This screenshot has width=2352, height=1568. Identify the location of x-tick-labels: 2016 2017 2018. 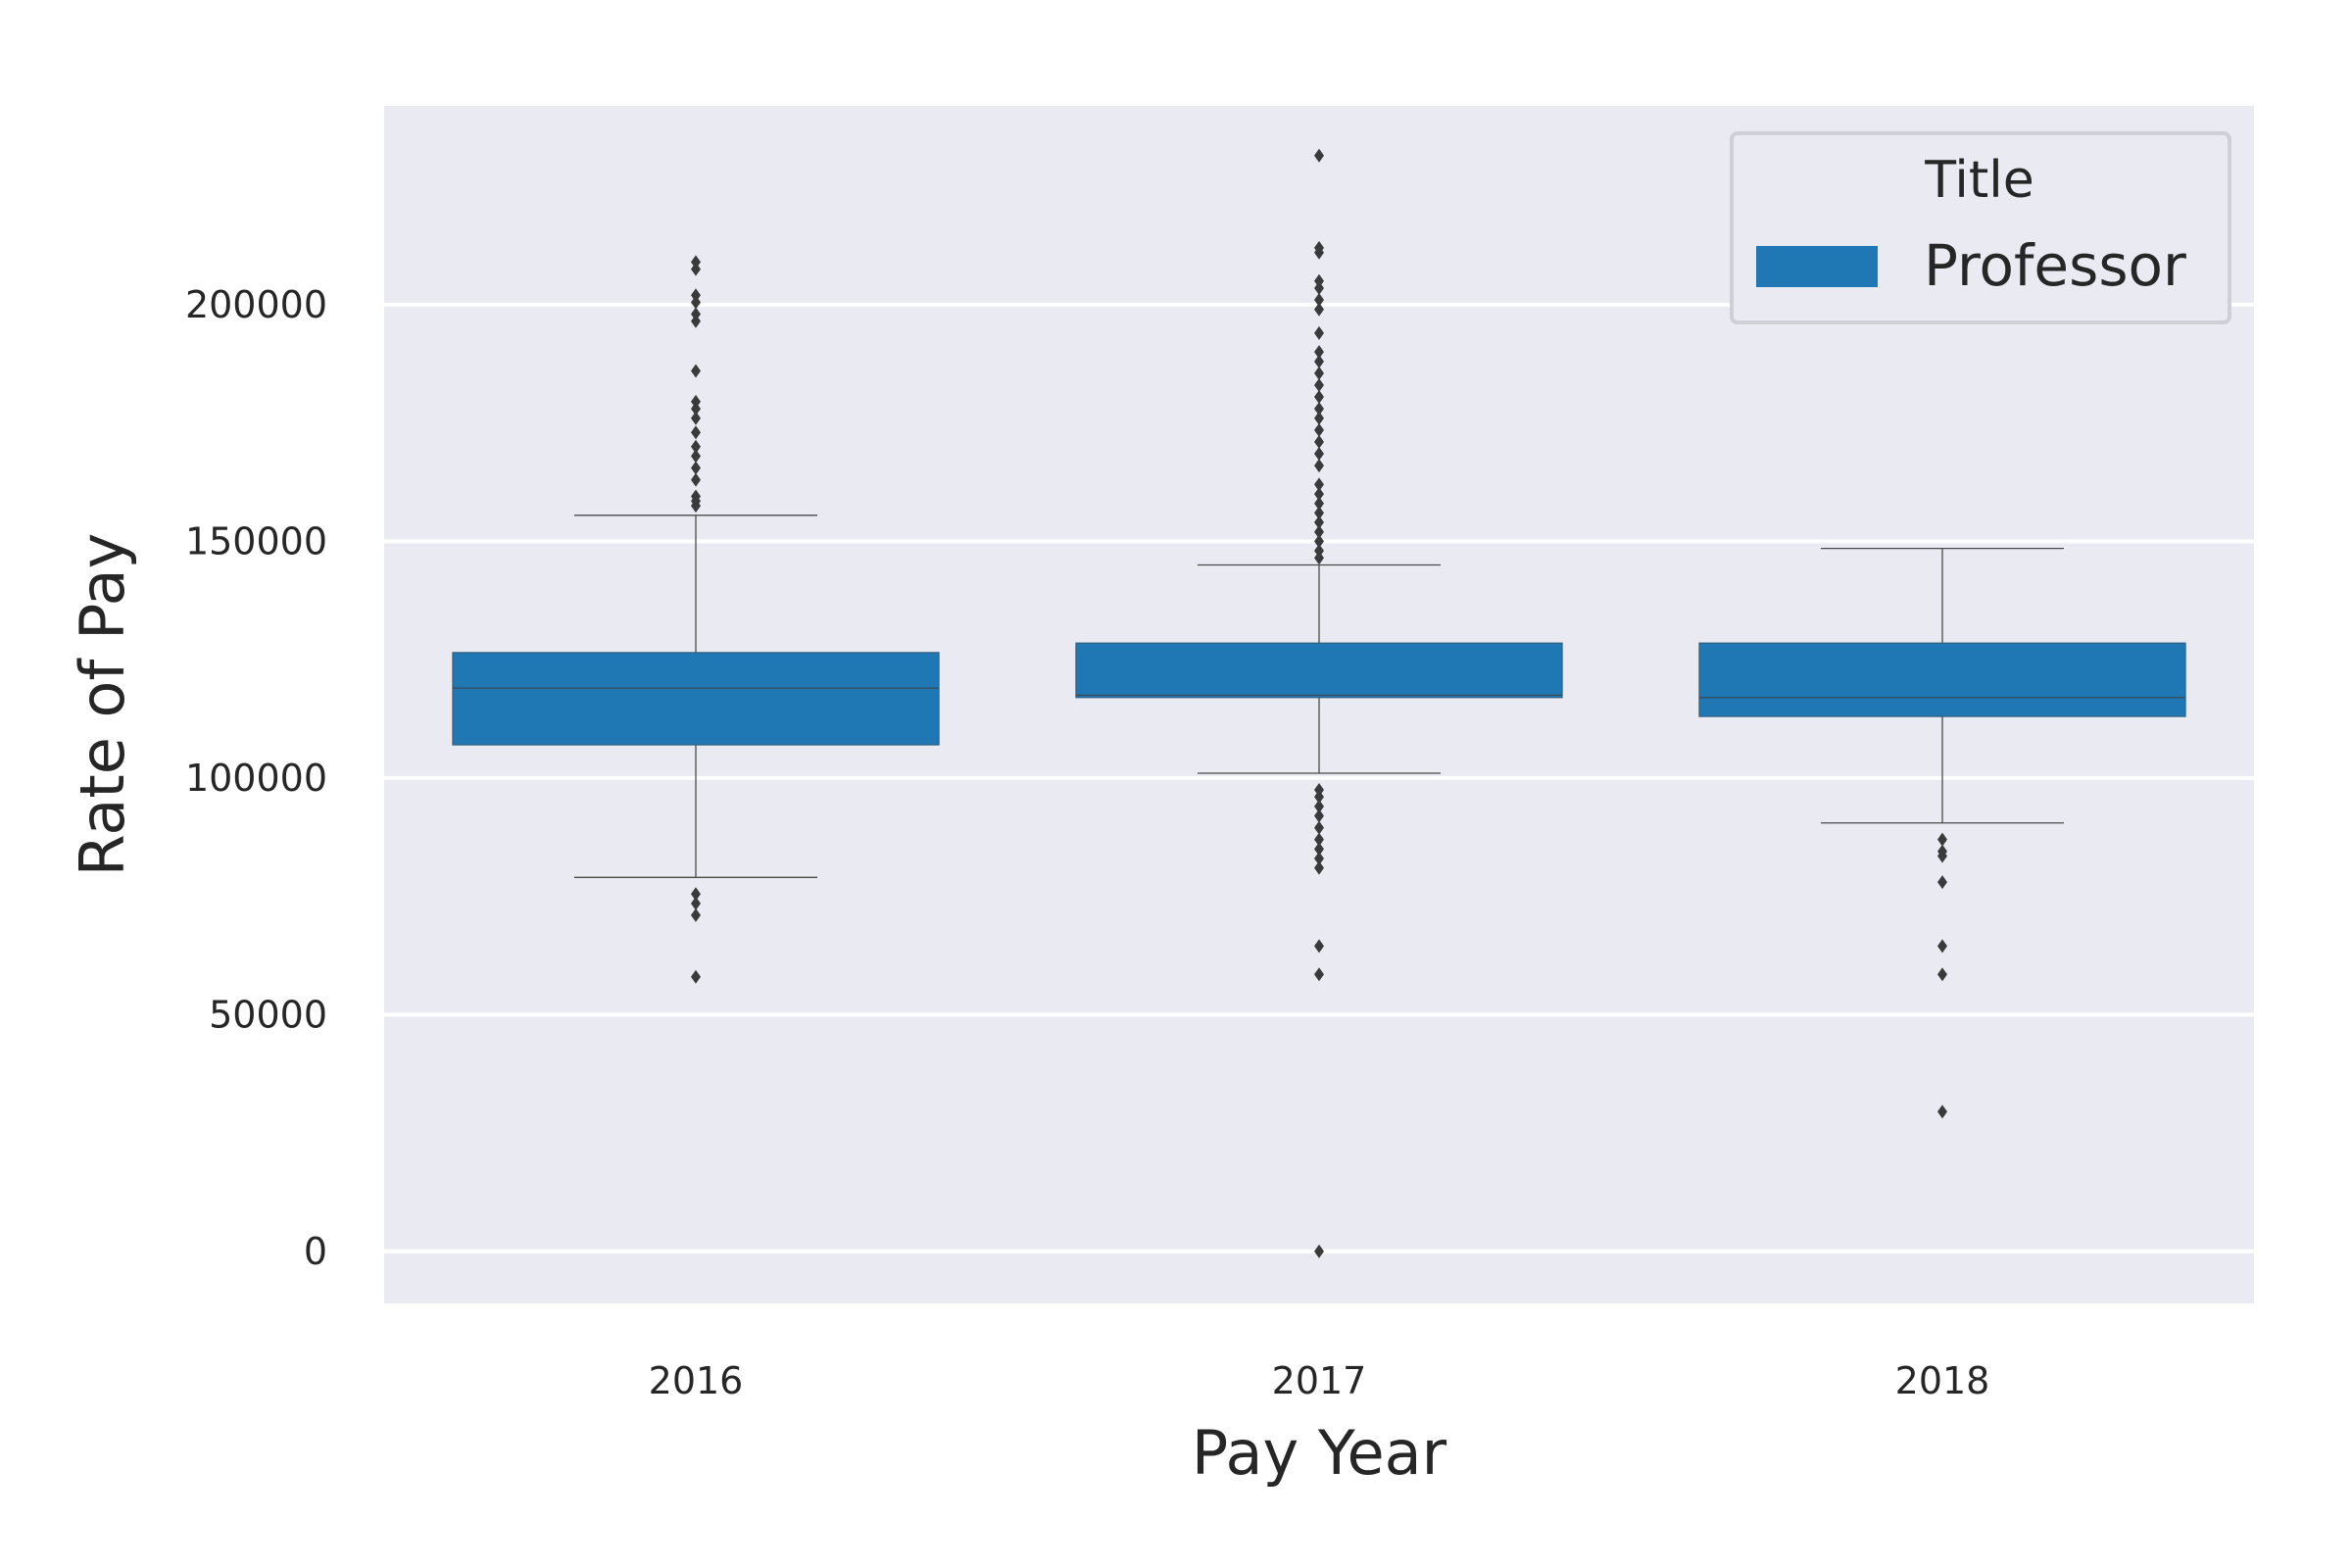
(1319, 1380).